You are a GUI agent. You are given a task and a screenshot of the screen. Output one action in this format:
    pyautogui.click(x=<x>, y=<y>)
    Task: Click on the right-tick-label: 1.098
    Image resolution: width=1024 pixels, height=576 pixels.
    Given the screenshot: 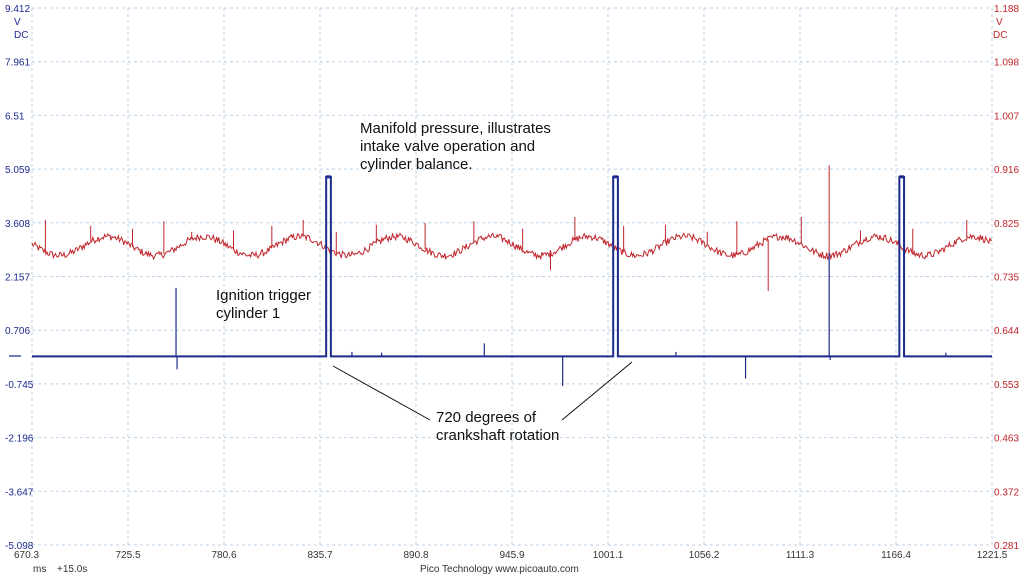 What is the action you would take?
    pyautogui.click(x=1006, y=63)
    